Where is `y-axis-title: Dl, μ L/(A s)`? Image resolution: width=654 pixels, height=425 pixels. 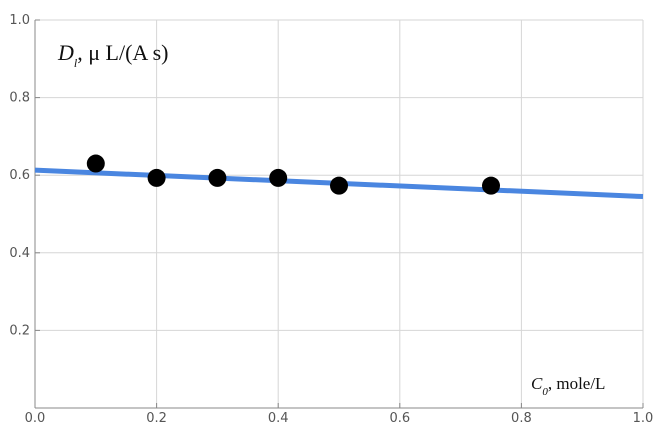
y-axis-title: Dl, μ L/(A s) is located at coordinates (112, 55).